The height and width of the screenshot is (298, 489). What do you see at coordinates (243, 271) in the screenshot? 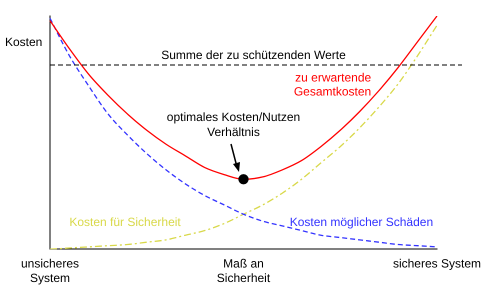
I see `x-tick-label: Maß an Sicherheit` at bounding box center [243, 271].